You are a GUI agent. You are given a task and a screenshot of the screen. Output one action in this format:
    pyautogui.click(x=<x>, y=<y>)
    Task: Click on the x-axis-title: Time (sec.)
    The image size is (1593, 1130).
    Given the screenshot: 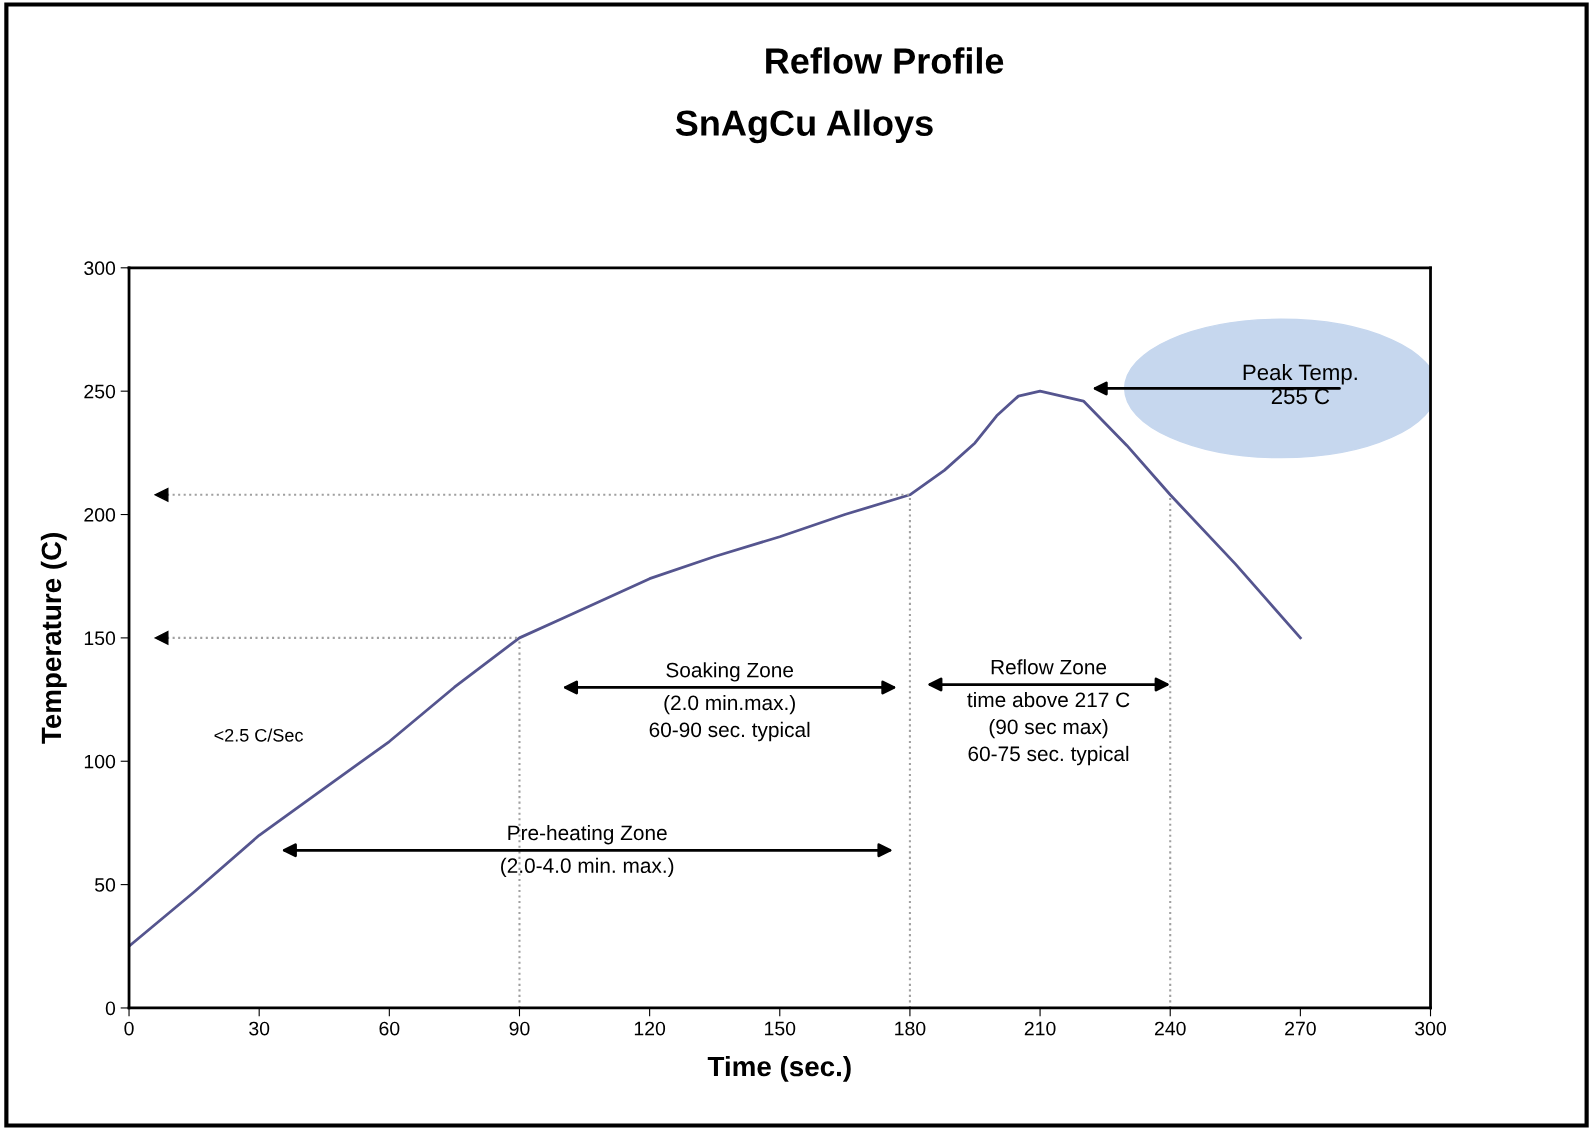 What is the action you would take?
    pyautogui.click(x=779, y=1068)
    